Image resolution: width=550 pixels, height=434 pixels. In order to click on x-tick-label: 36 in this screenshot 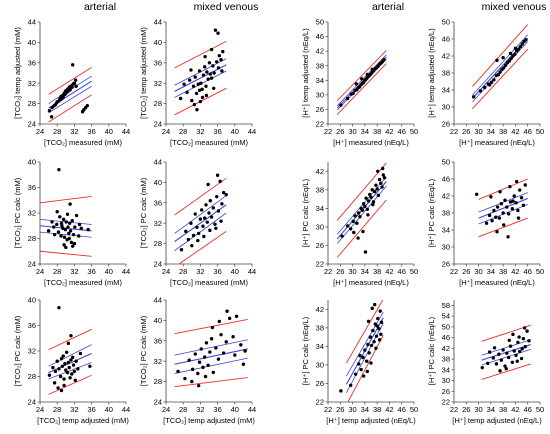, I will do `click(91, 131)`.